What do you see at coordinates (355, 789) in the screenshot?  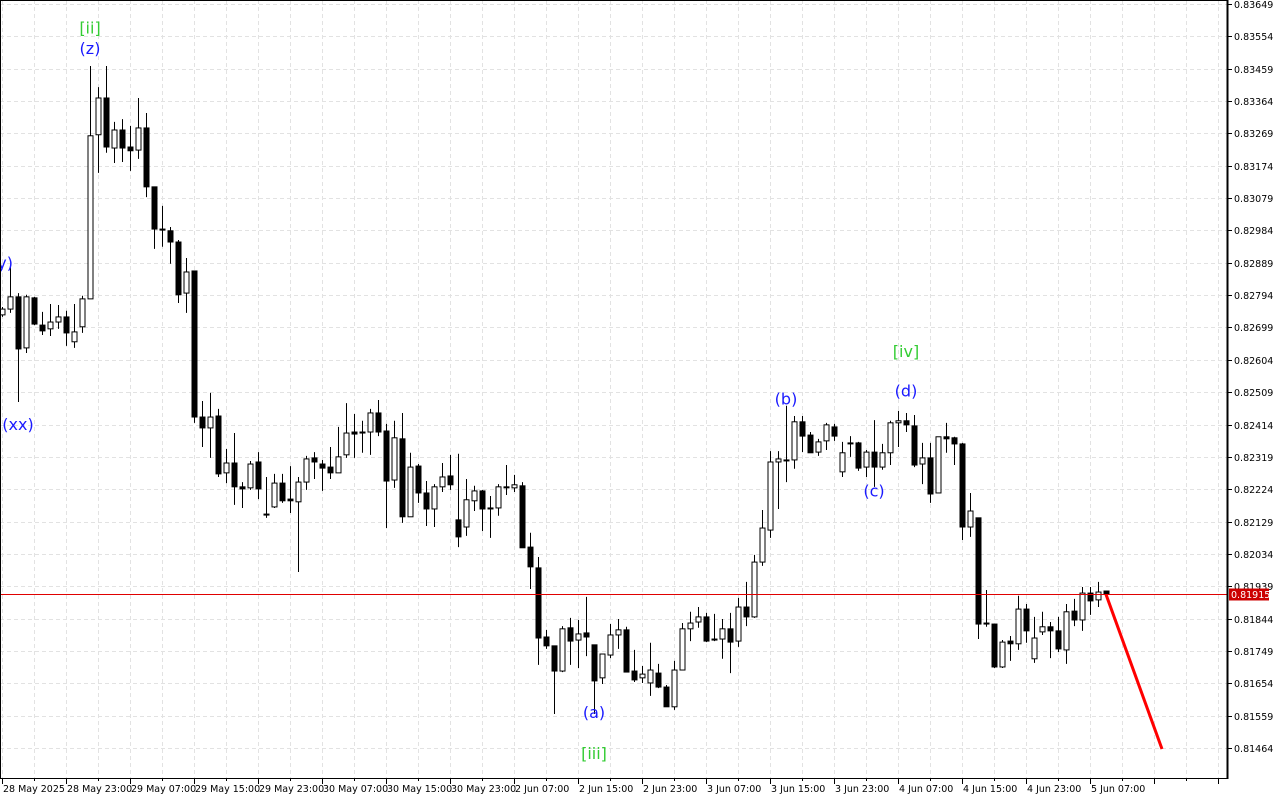 I see `time-tick-label: 30 May 07:00` at bounding box center [355, 789].